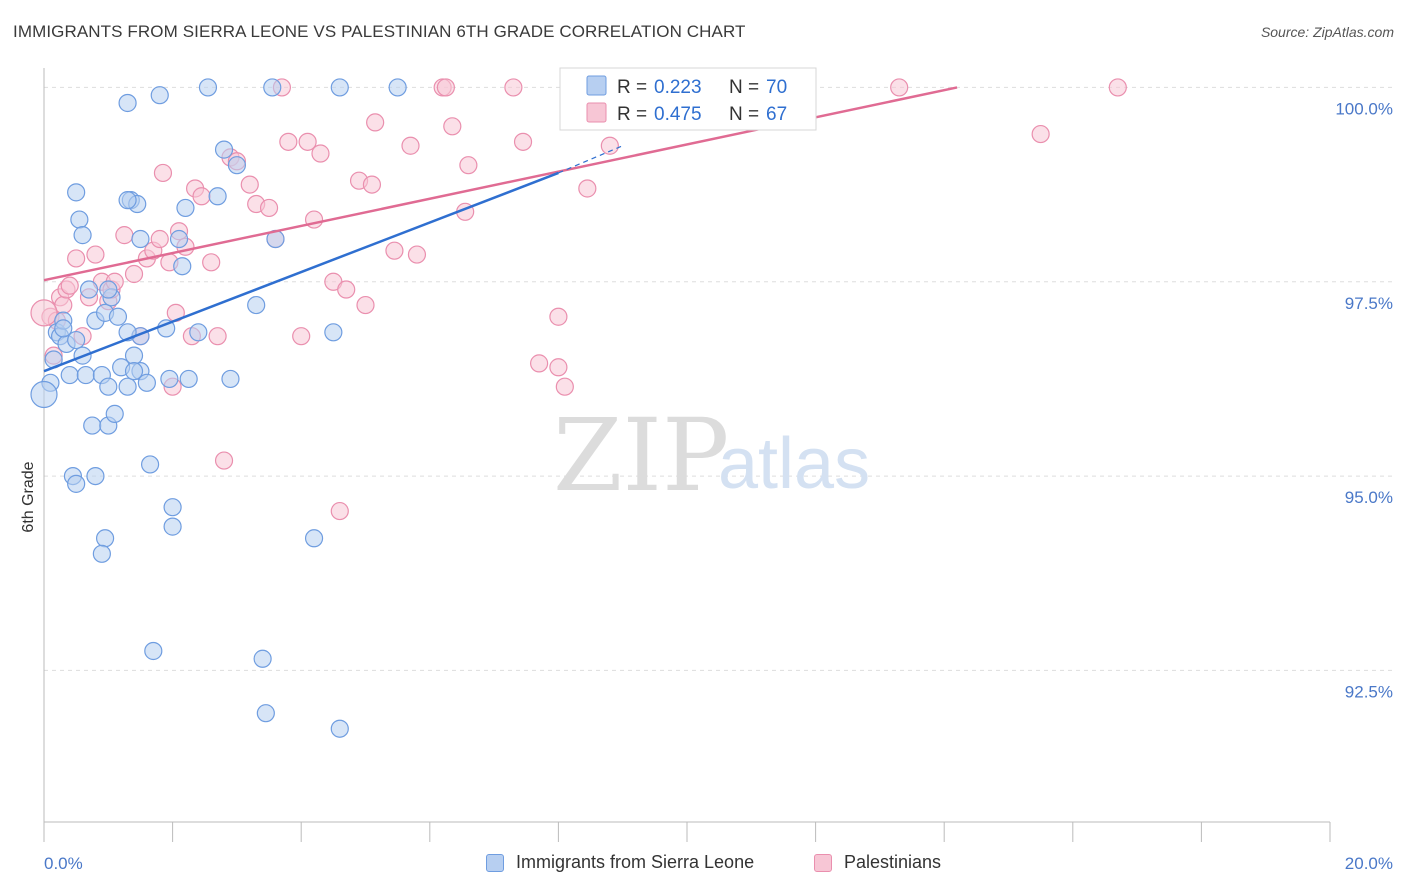  I want to click on legend-swatch-pink, so click(823, 862).